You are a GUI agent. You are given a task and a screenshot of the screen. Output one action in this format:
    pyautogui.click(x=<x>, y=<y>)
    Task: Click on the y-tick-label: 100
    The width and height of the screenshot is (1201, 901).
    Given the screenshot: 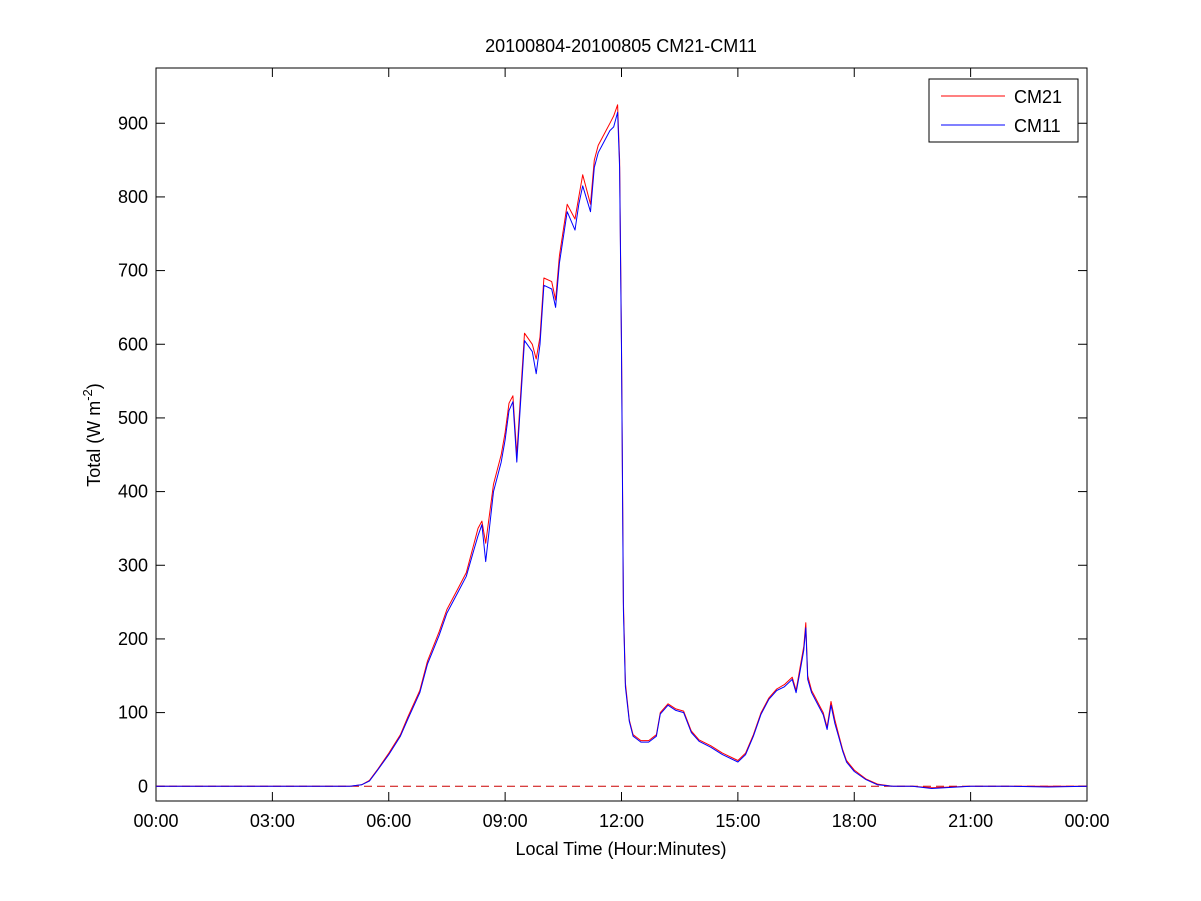 What is the action you would take?
    pyautogui.click(x=133, y=713)
    